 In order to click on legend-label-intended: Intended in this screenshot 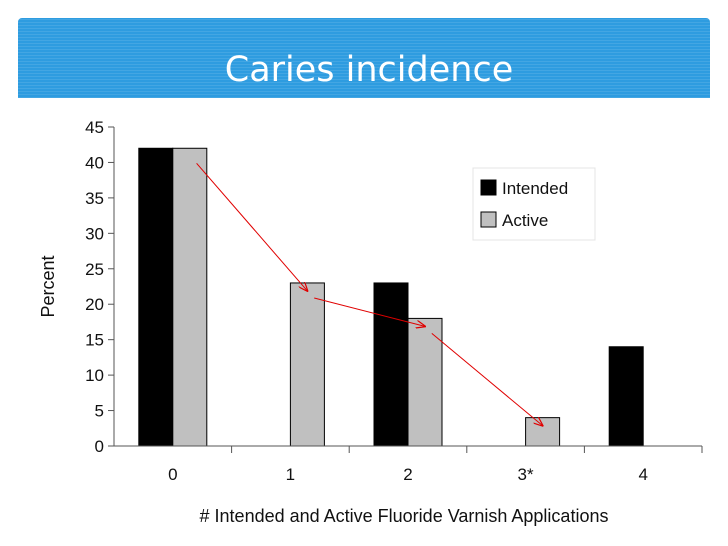, I will do `click(535, 188)`.